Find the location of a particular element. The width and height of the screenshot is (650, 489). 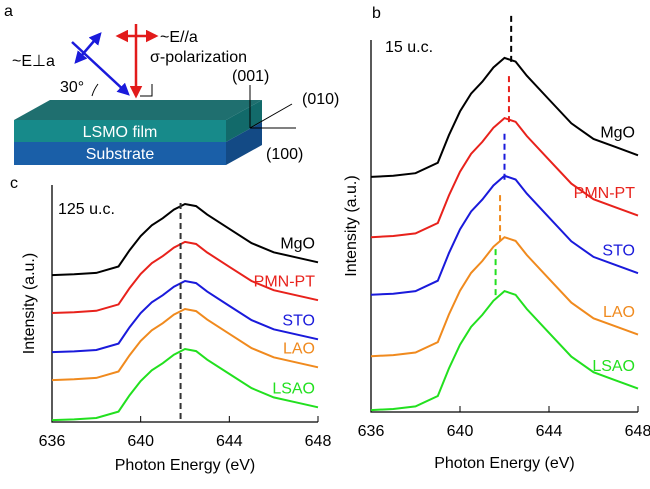

panel-label: b is located at coordinates (376, 13).